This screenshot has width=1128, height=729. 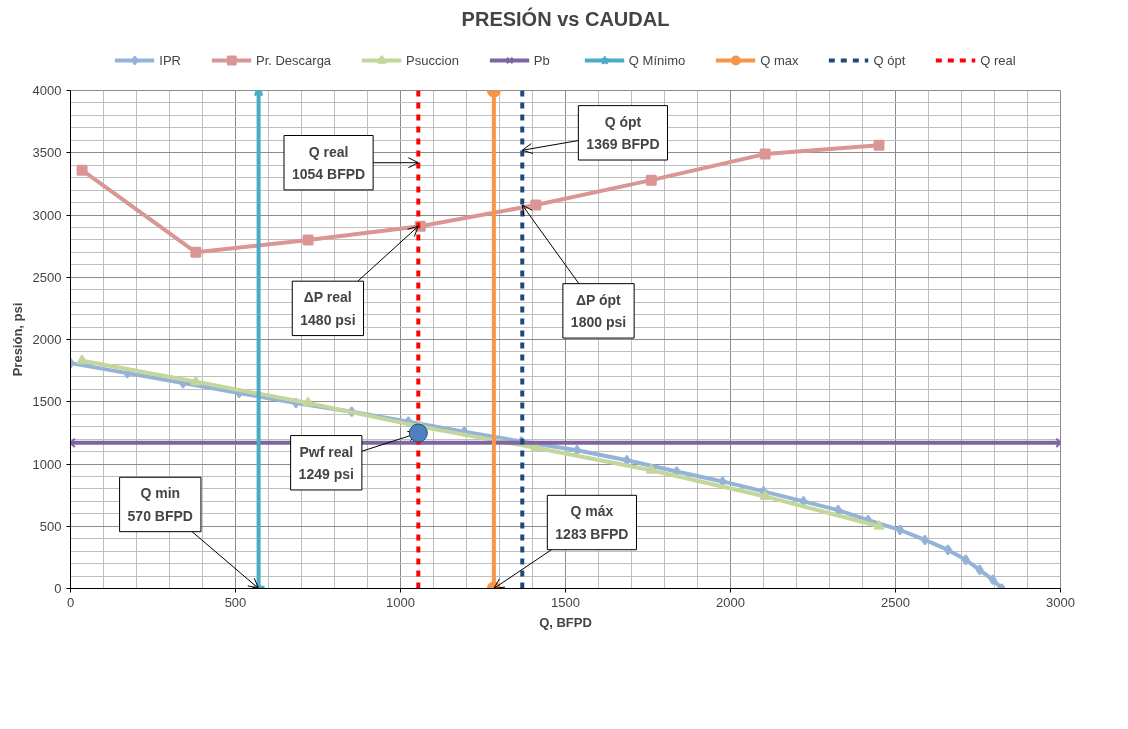 What do you see at coordinates (623, 133) in the screenshot?
I see `annotation: Q ópt 1369 BFPD` at bounding box center [623, 133].